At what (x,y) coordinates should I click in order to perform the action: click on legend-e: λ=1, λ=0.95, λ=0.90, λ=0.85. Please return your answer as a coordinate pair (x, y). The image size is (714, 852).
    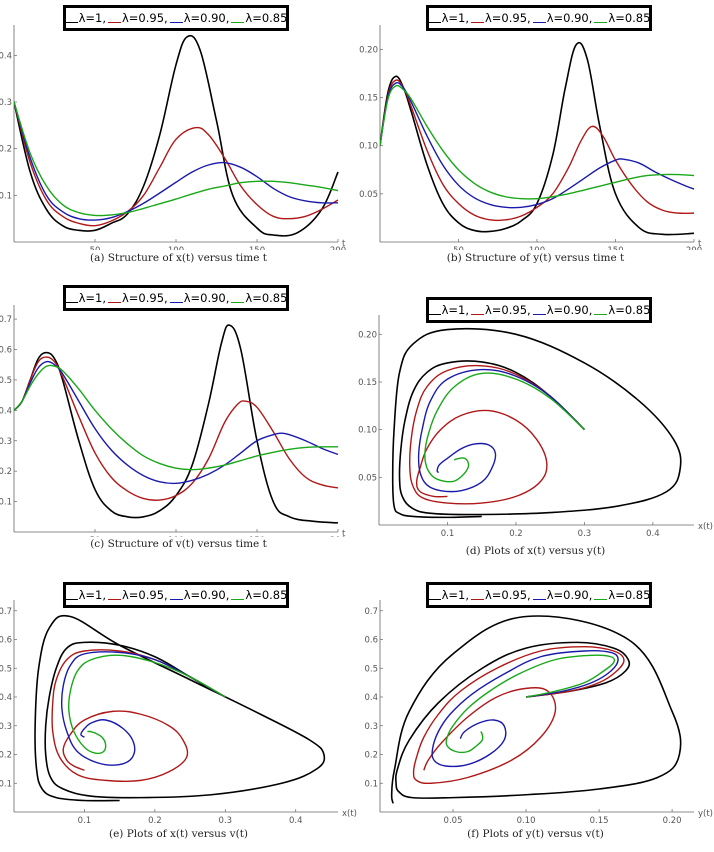
    Looking at the image, I should click on (176, 595).